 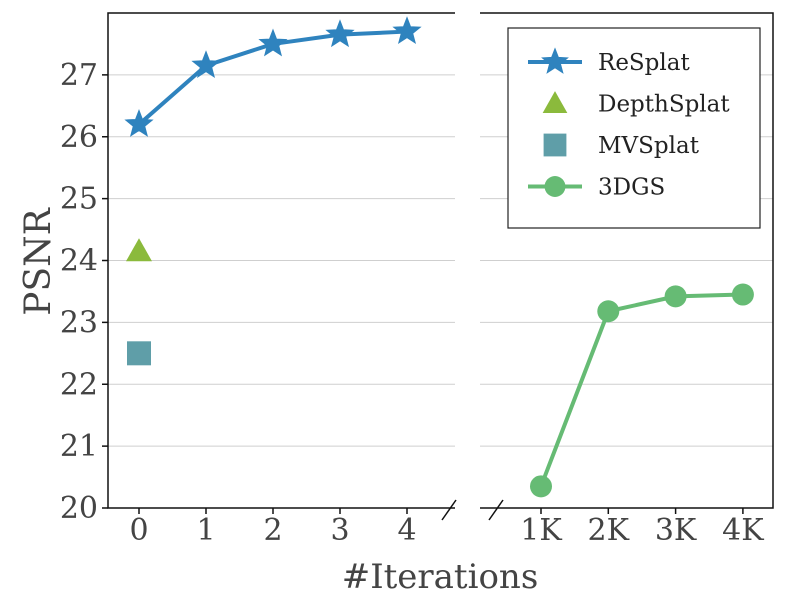 What do you see at coordinates (634, 128) in the screenshot?
I see `legend: ReSplat DepthSplat MVSplat 3DGS` at bounding box center [634, 128].